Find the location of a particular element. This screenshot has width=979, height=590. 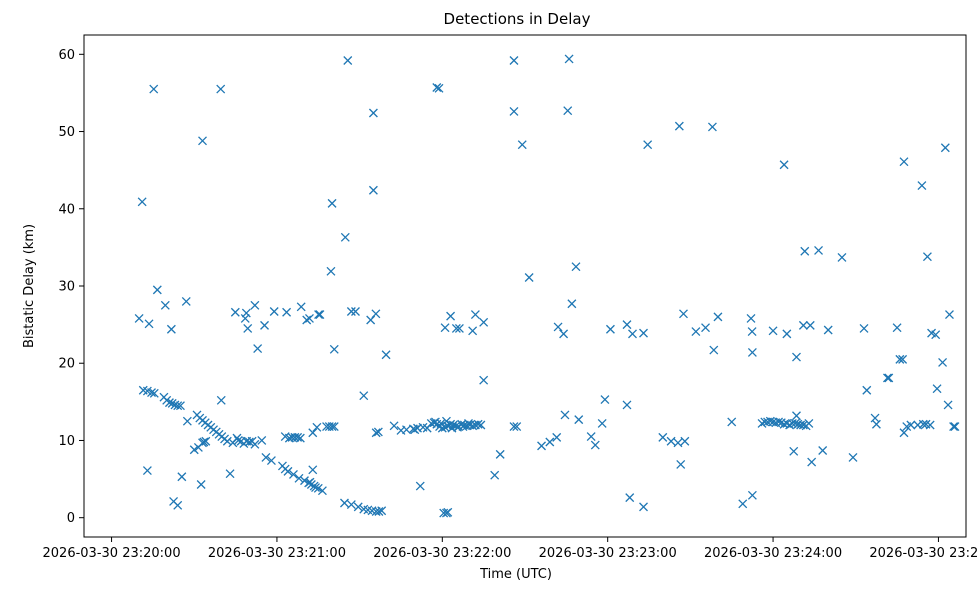

x-tick-label: 2026-03-30 23:21:00 is located at coordinates (277, 553).